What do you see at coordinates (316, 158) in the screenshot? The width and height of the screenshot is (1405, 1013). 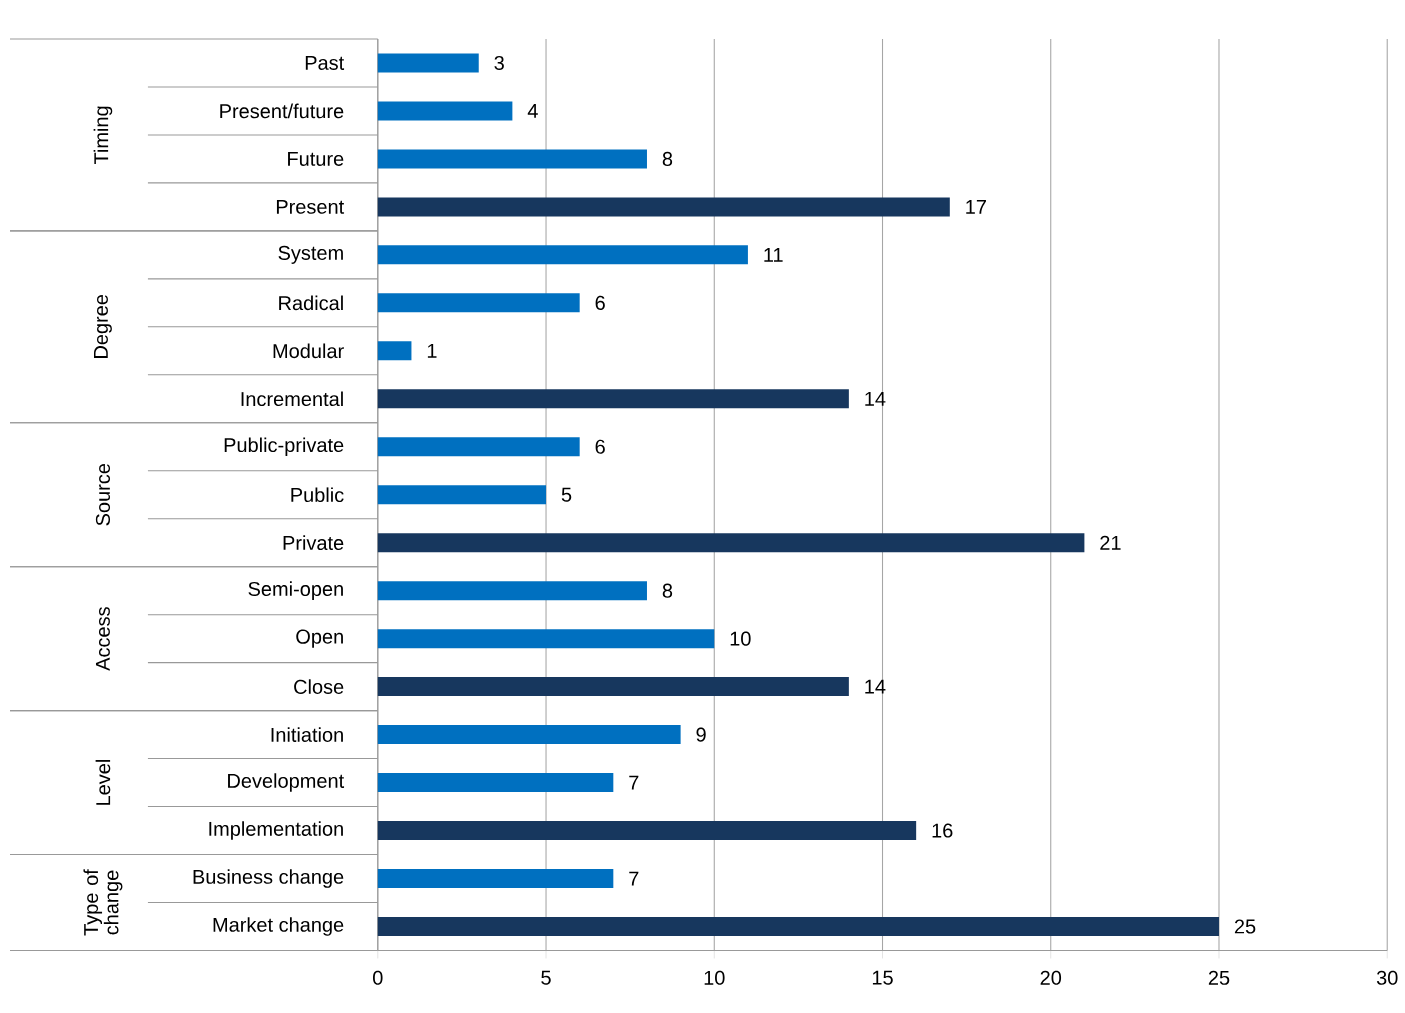 I see `y-tick-label: Future` at bounding box center [316, 158].